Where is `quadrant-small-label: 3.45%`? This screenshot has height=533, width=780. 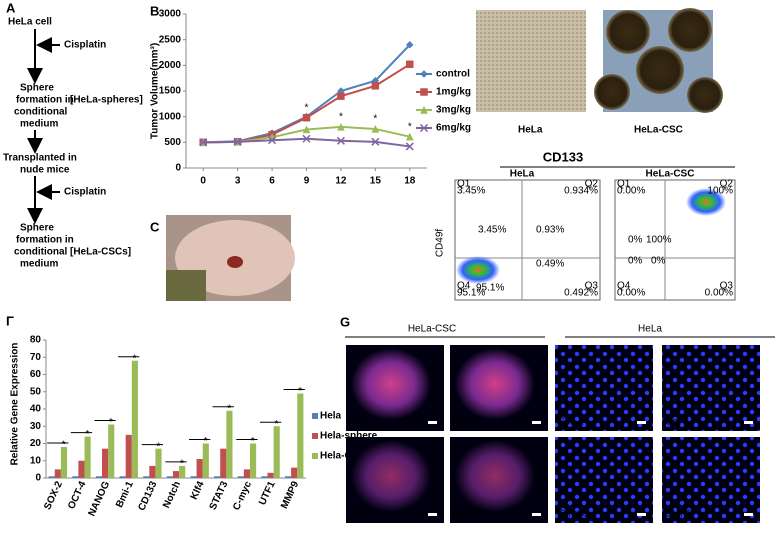 quadrant-small-label: 3.45% is located at coordinates (471, 191).